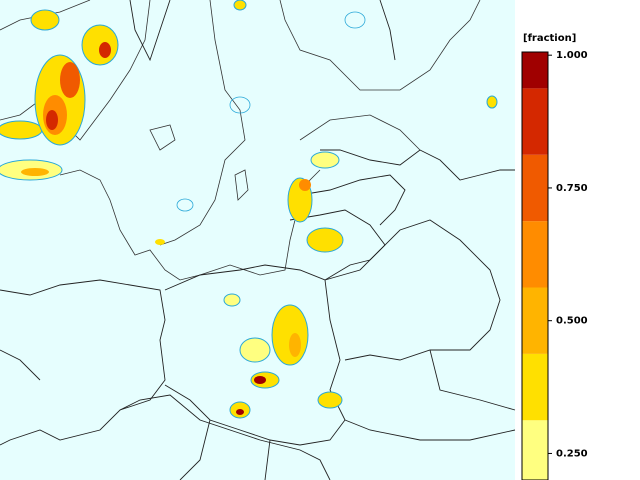  I want to click on colorbar-frame, so click(535, 265).